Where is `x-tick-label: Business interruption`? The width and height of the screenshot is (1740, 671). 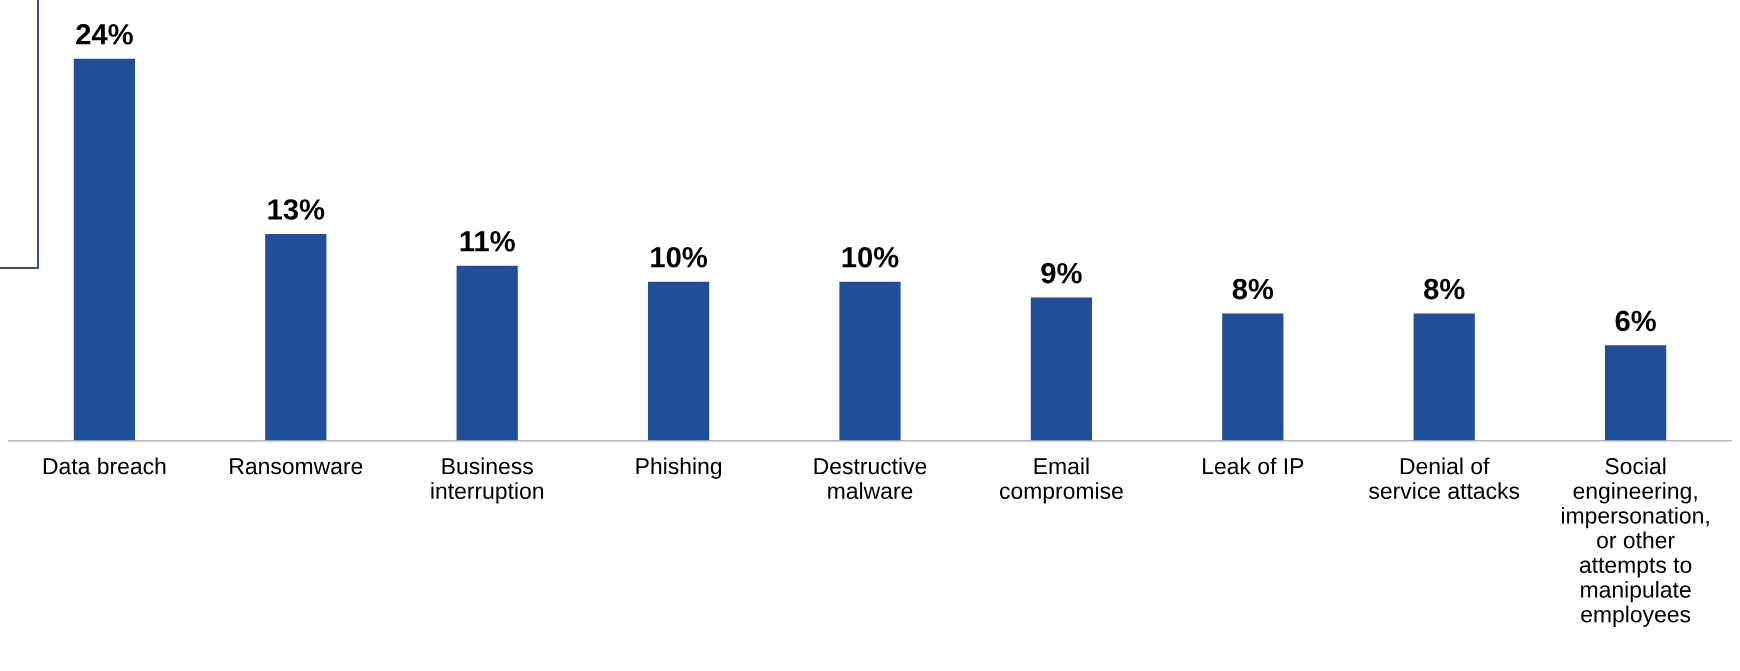 x-tick-label: Business interruption is located at coordinates (487, 480).